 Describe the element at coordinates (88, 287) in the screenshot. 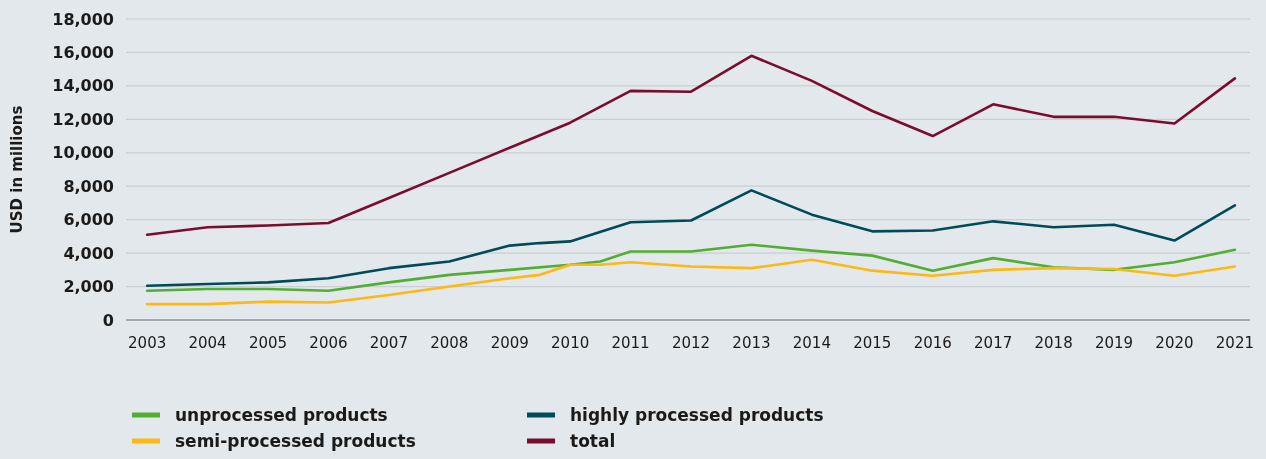

I see `y-tick-label: 2,000` at that location.